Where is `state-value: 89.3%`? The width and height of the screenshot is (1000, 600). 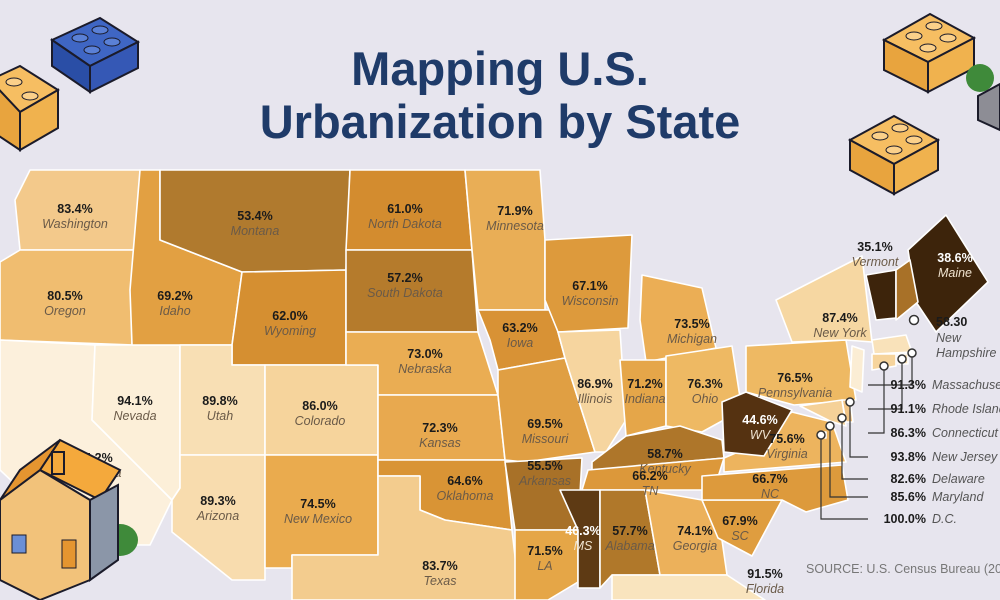
state-value: 89.3% is located at coordinates (217, 501).